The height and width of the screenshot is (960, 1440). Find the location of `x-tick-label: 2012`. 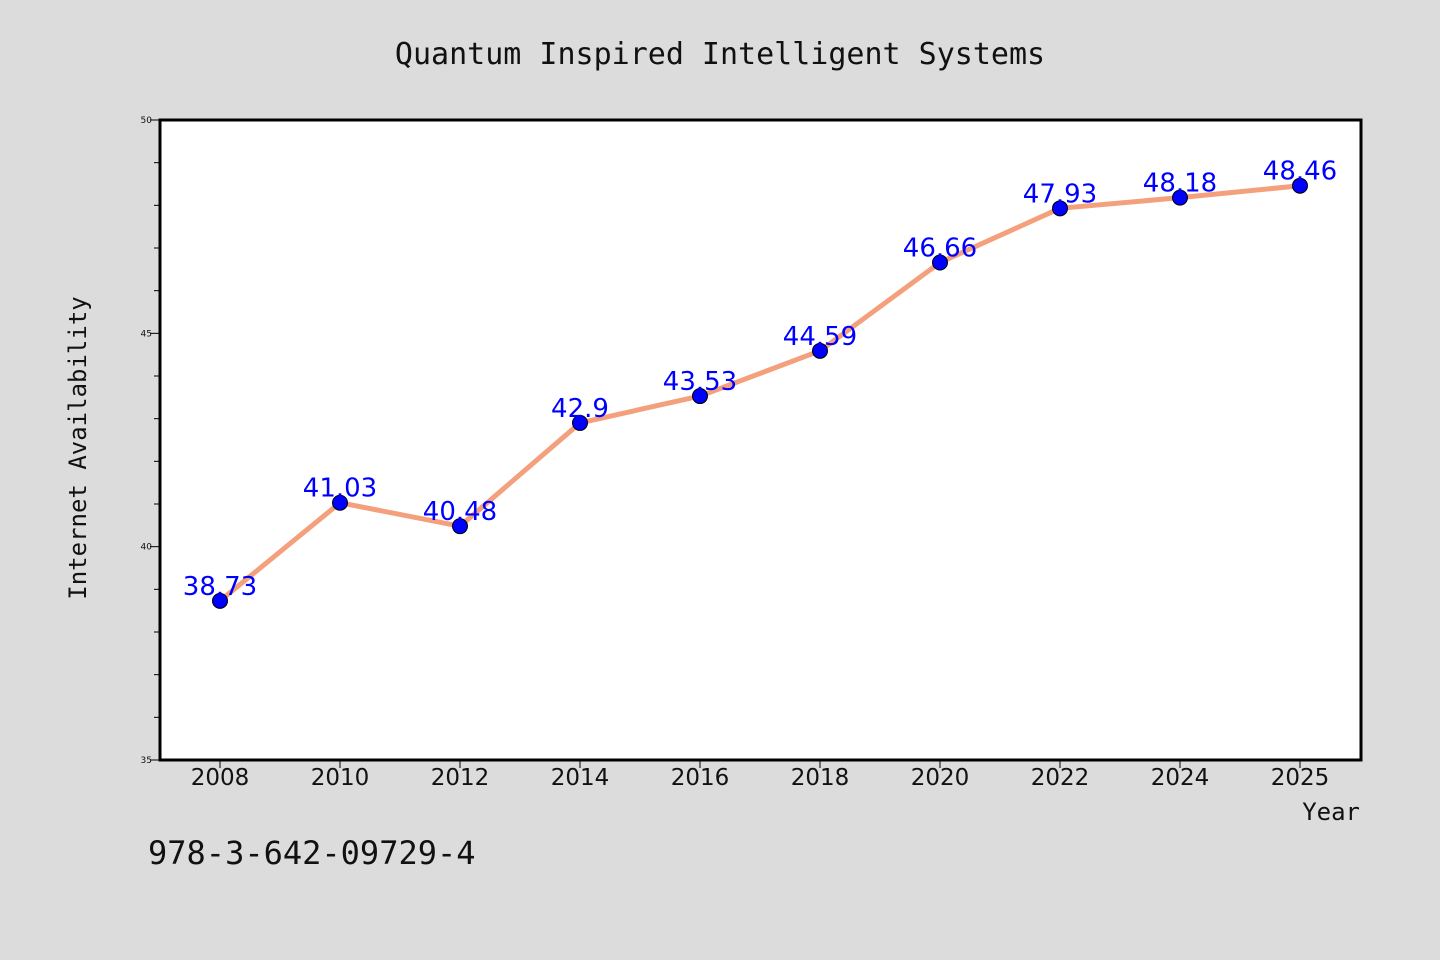

x-tick-label: 2012 is located at coordinates (460, 778).